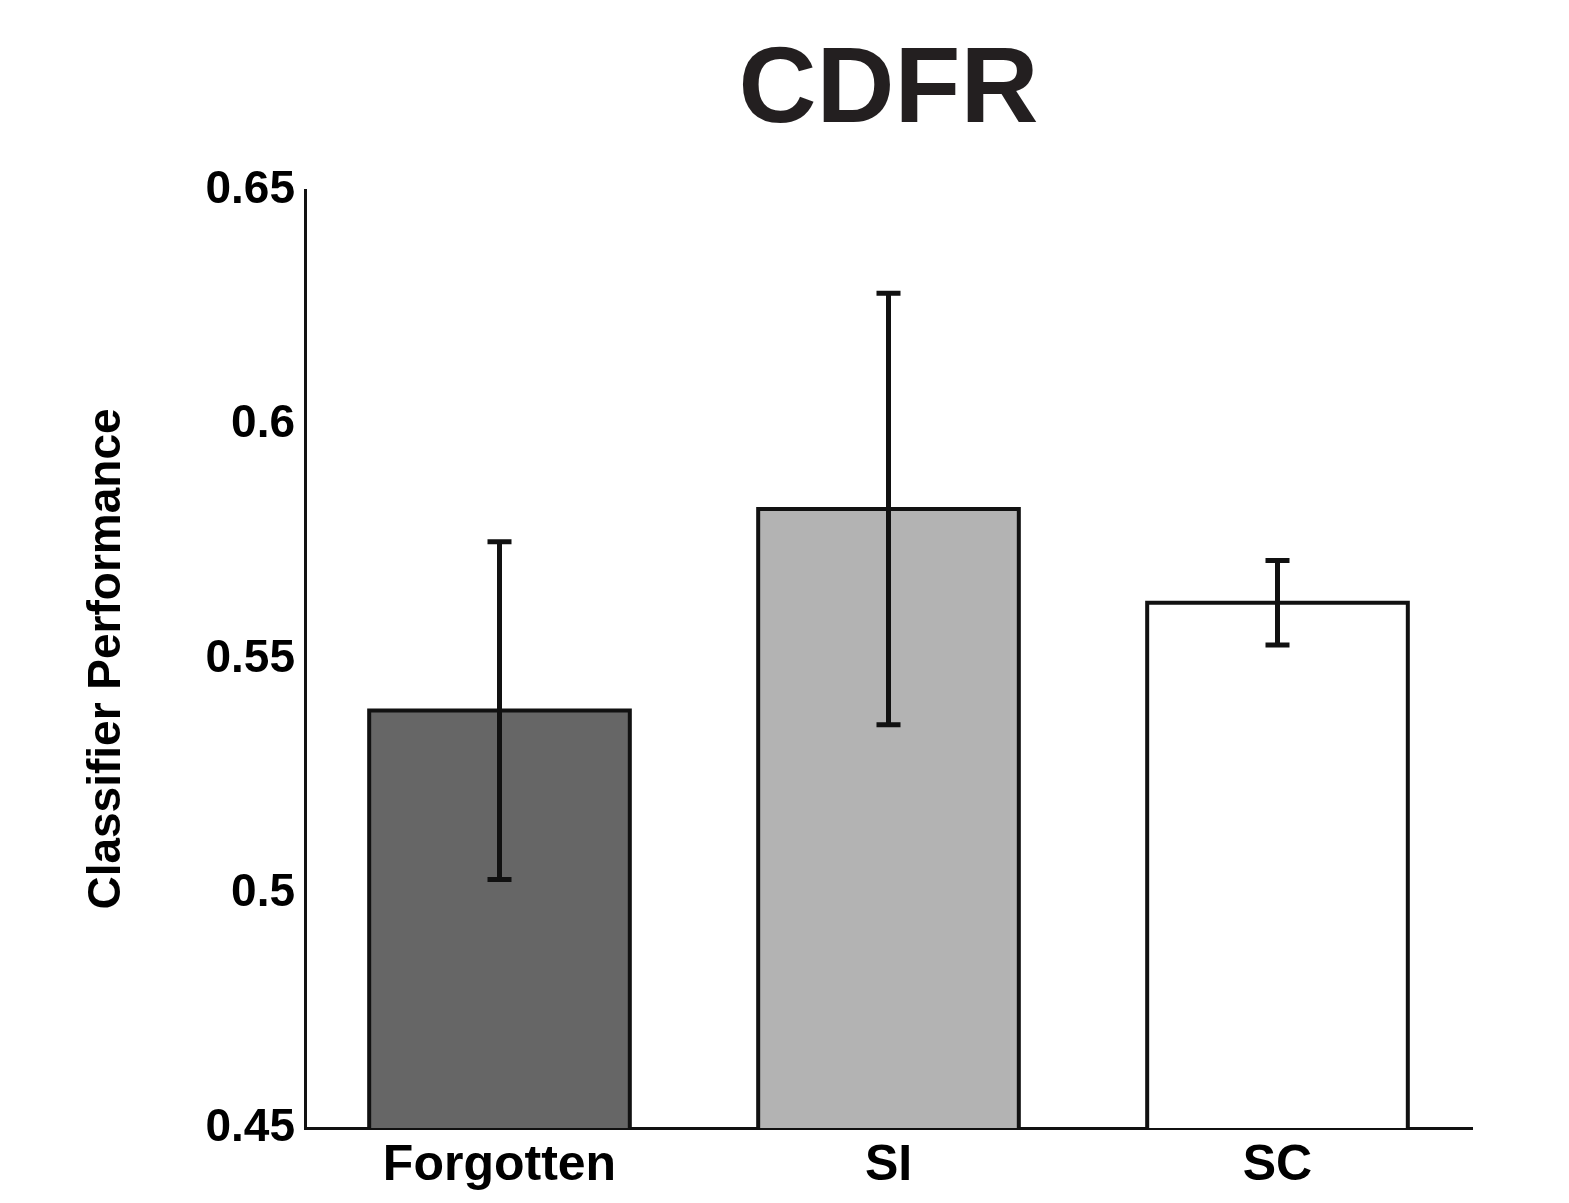  I want to click on x-tick-label: SC, so click(1277, 1162).